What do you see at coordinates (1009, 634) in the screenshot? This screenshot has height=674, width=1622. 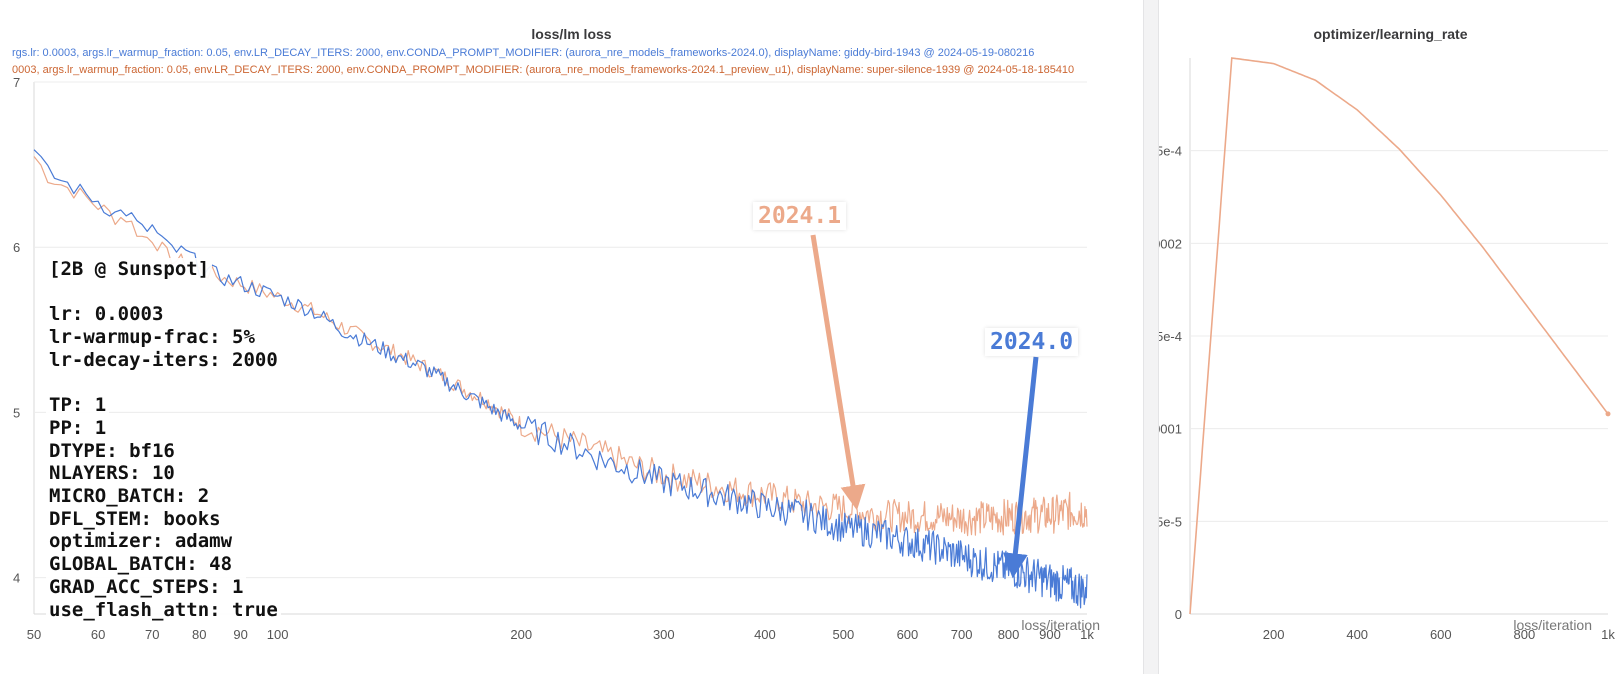 I see `loss-x-tick-label: 800` at bounding box center [1009, 634].